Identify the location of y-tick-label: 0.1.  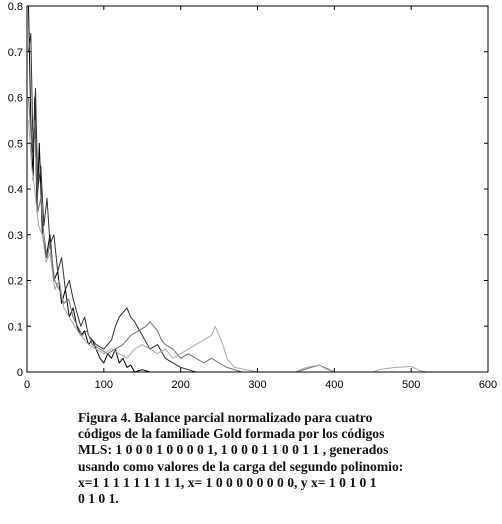
(15, 327).